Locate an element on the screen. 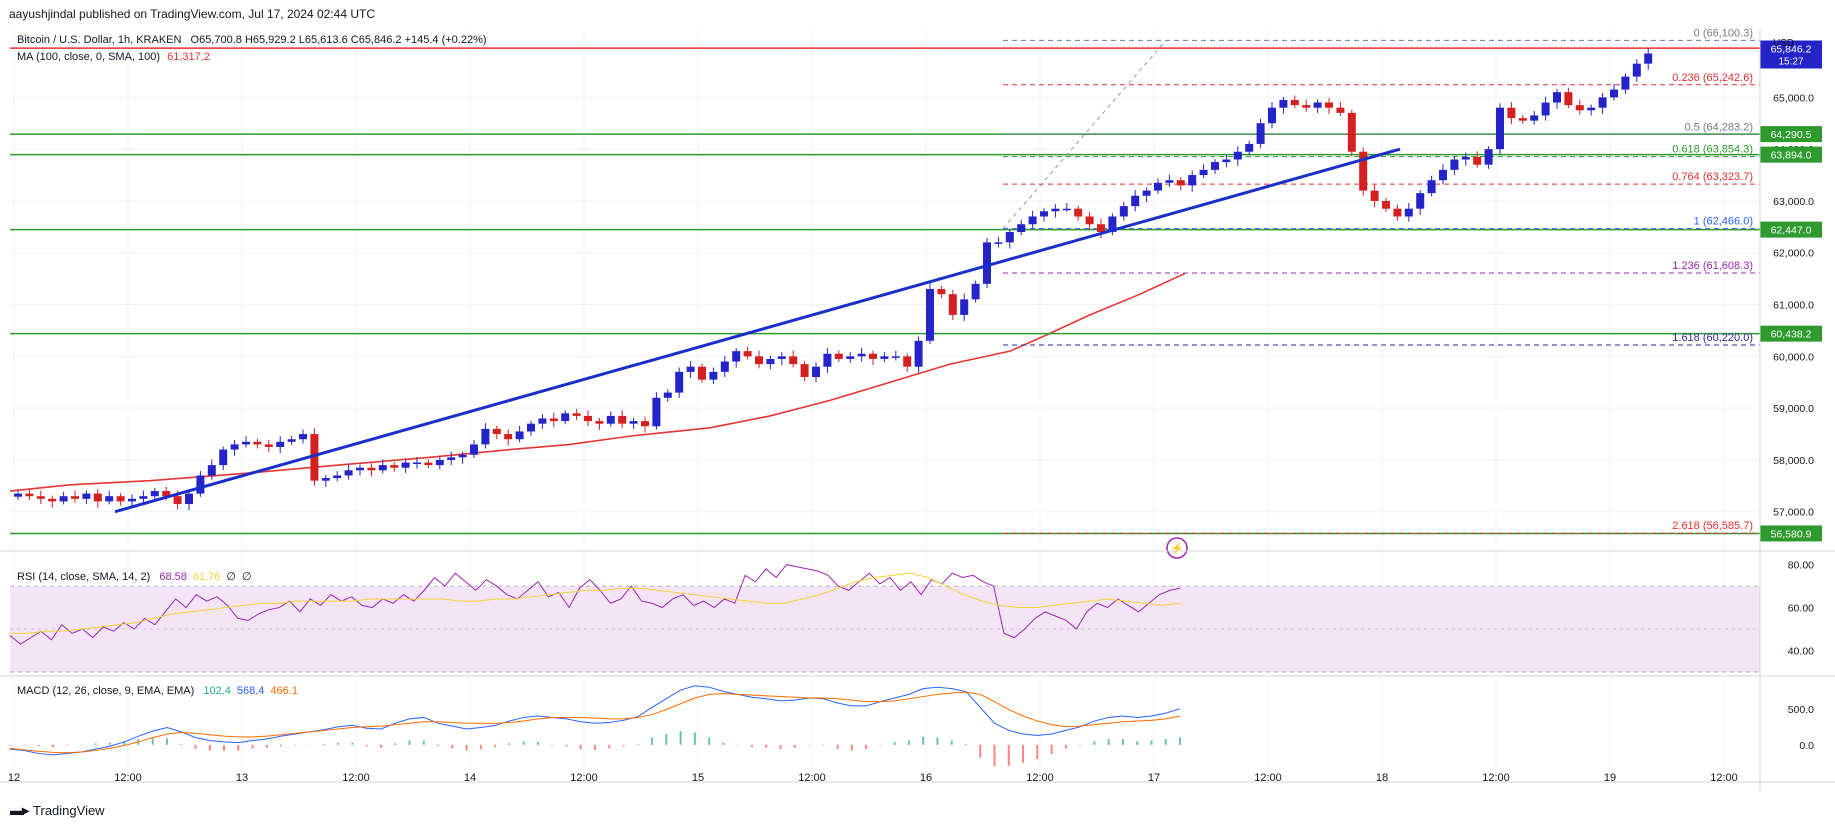 The image size is (1835, 827). signal-line is located at coordinates (595, 722).